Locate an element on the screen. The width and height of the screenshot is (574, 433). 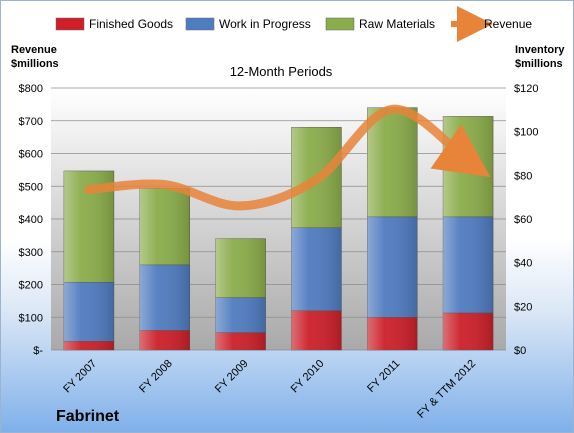
y-left-tick-label: $600 is located at coordinates (31, 155).